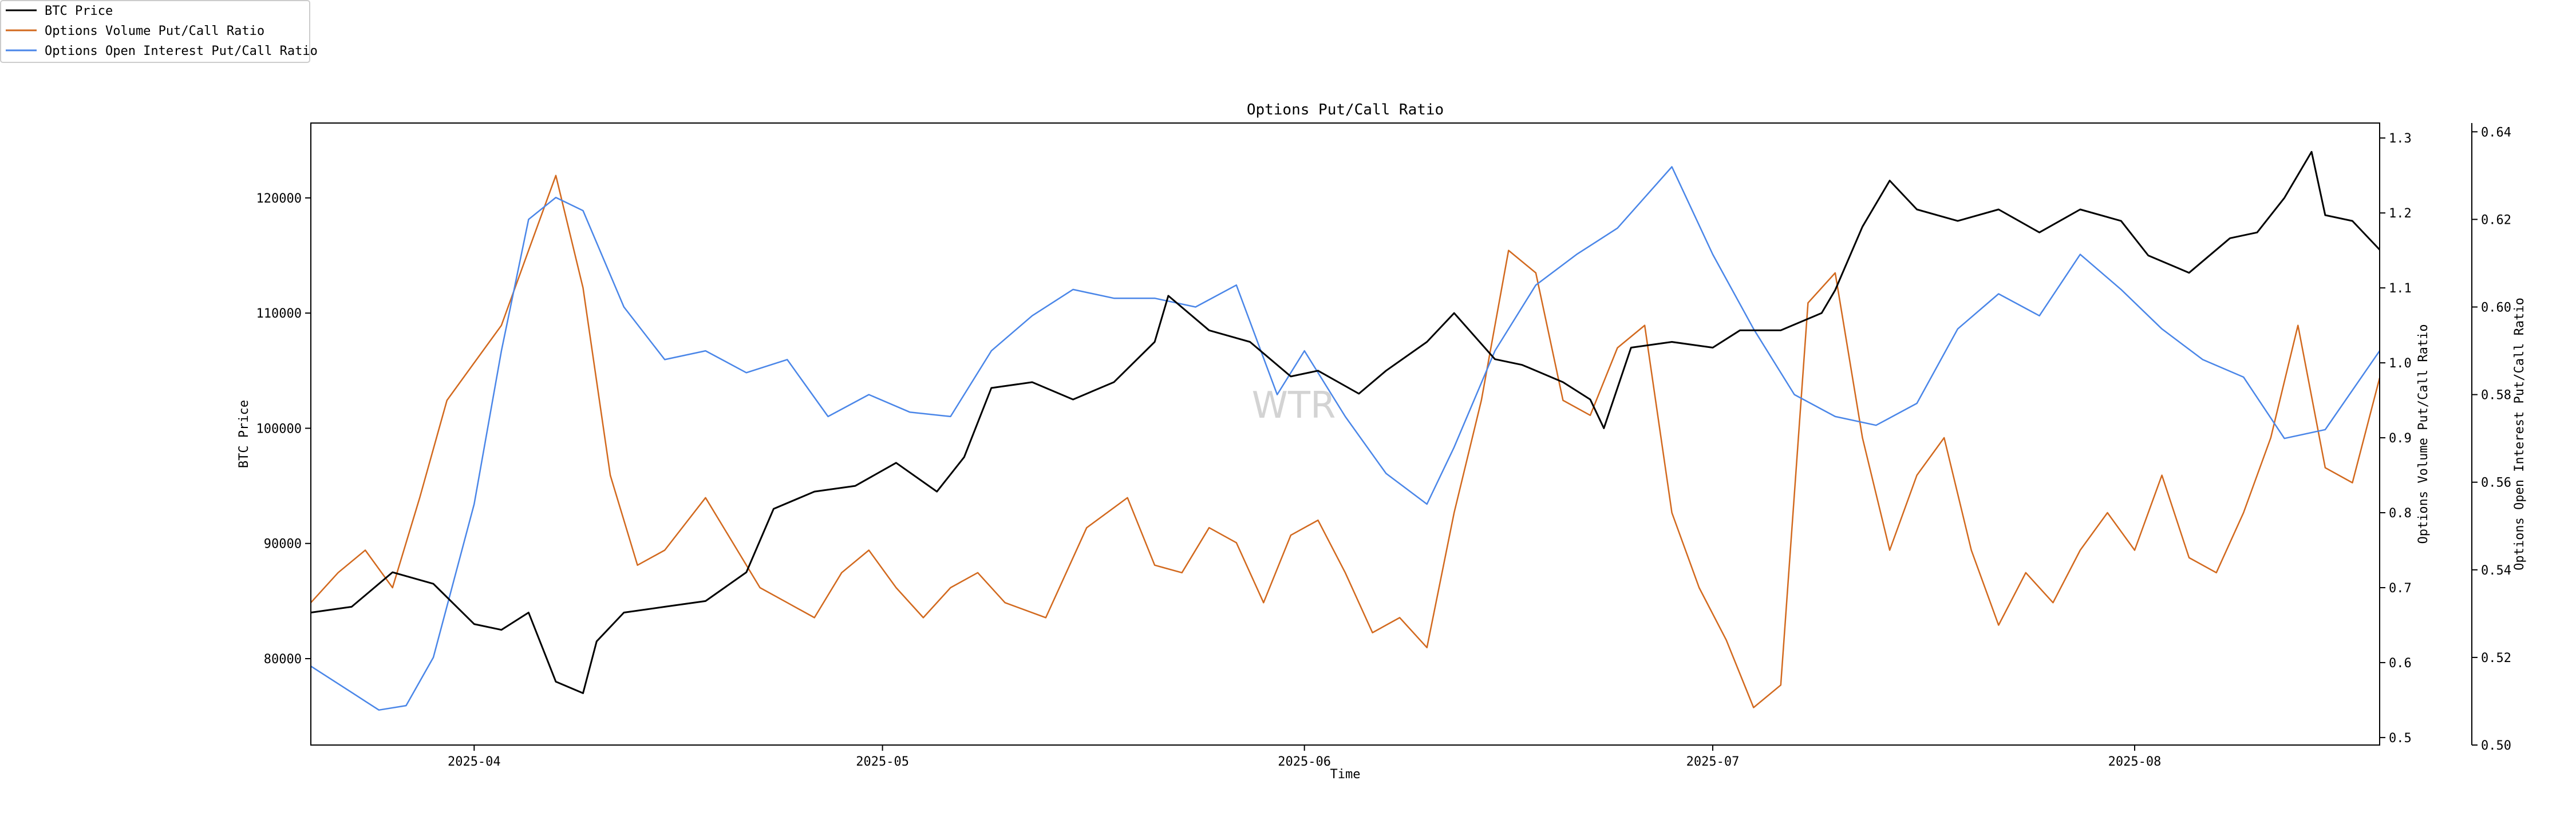  I want to click on left-y-axis: 80000 90000 100000 110000 120000 BTC Price, so click(274, 429).